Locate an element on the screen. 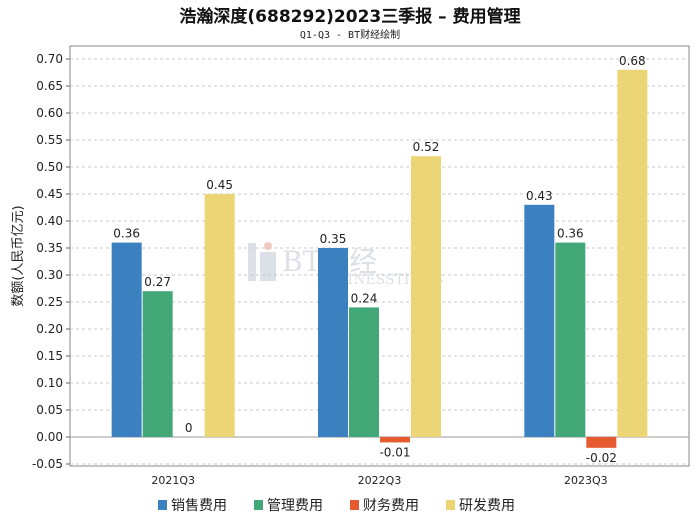  y-tick-label: 0.05 is located at coordinates (49, 410).